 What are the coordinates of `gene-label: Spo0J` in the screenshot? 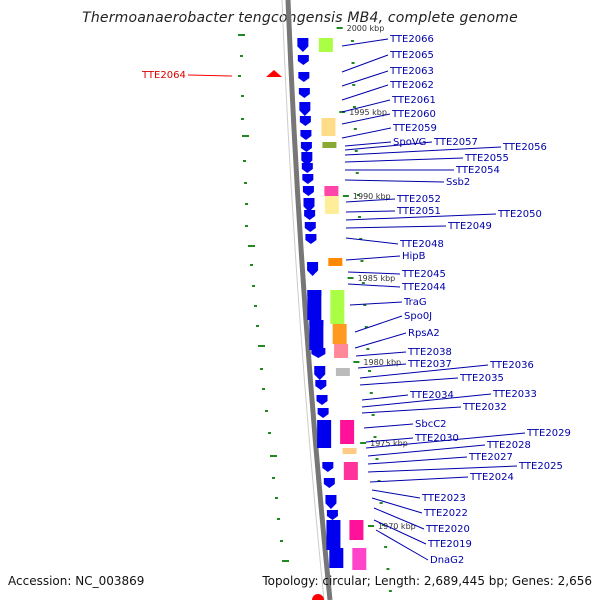 It's located at (418, 316).